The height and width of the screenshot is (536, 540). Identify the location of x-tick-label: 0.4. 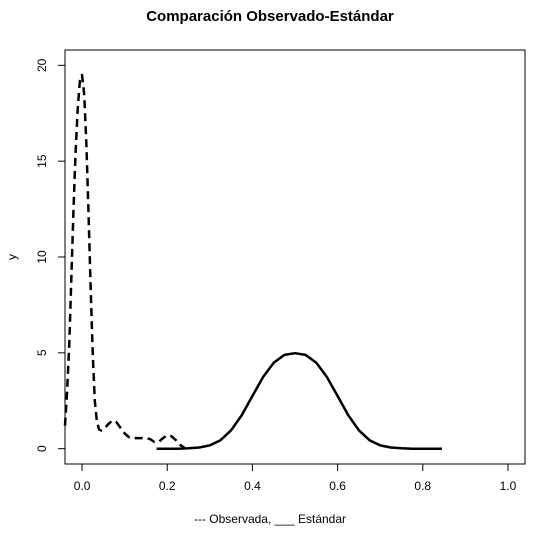
(252, 486).